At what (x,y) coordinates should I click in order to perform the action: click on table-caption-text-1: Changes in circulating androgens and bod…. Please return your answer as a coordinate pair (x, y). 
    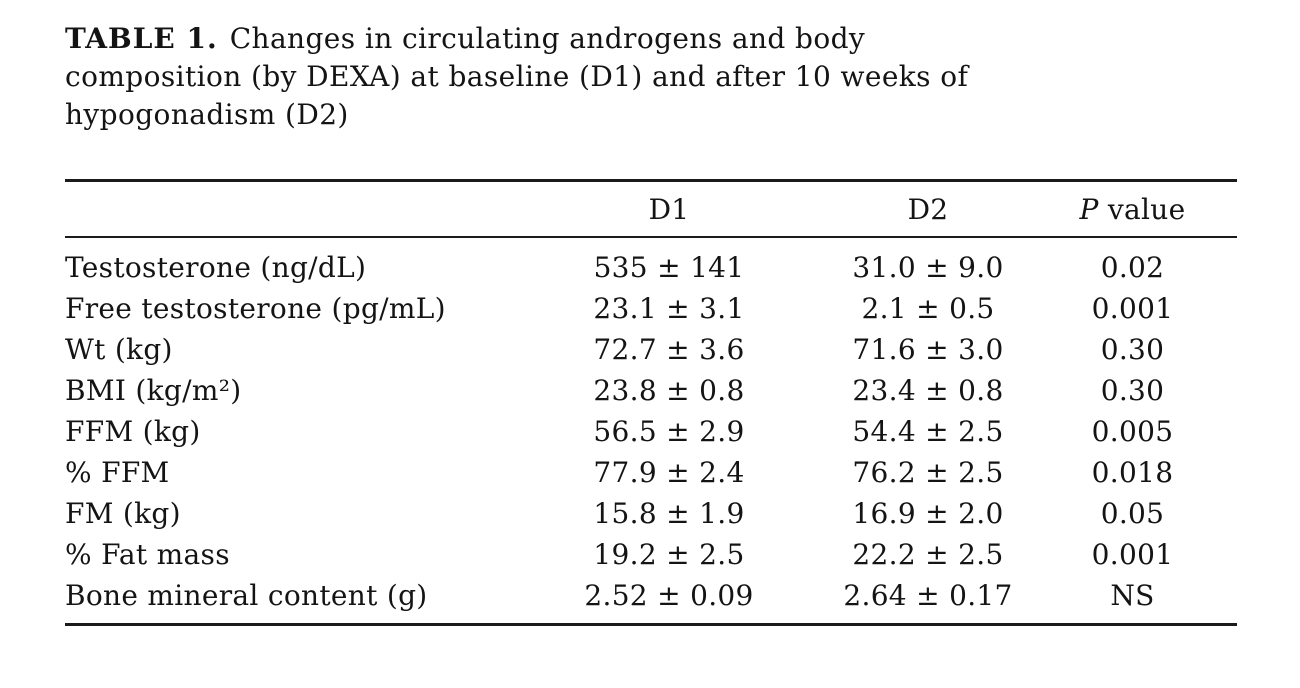
    Looking at the image, I should click on (547, 38).